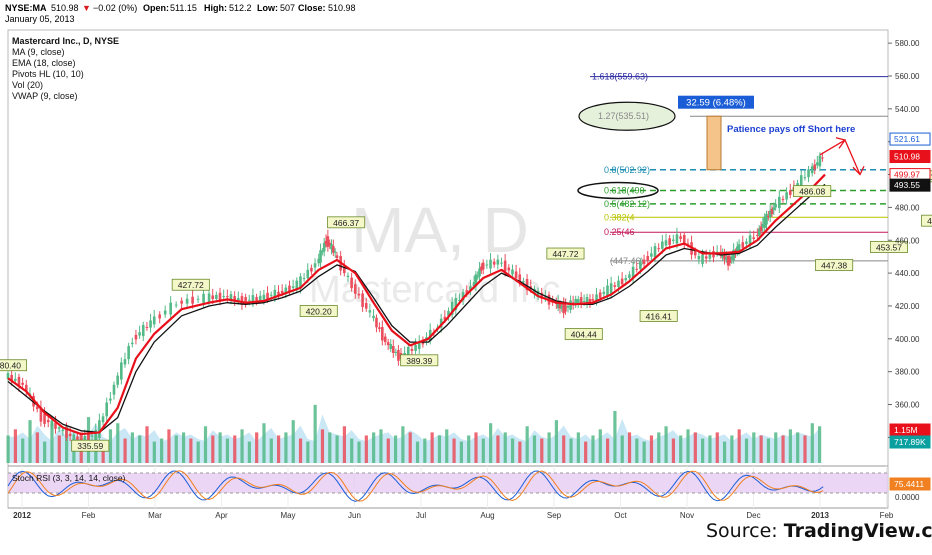  What do you see at coordinates (44, 63) in the screenshot?
I see `legend-entry: EMA (18, close)` at bounding box center [44, 63].